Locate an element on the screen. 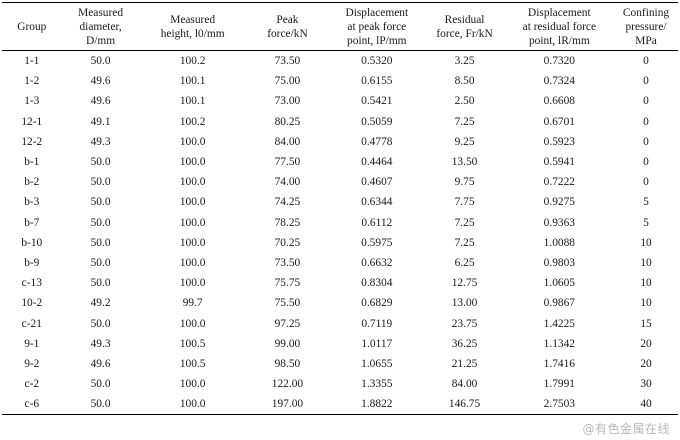  cell-residual-force: 9.75 is located at coordinates (464, 182).